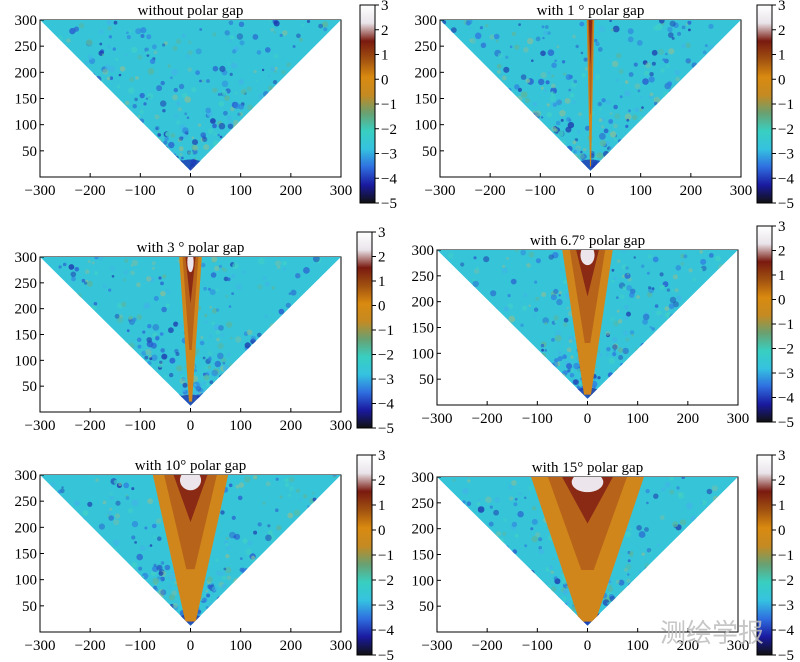 This screenshot has height=662, width=800. What do you see at coordinates (782, 7) in the screenshot?
I see `colorbar-tick-label: 3` at bounding box center [782, 7].